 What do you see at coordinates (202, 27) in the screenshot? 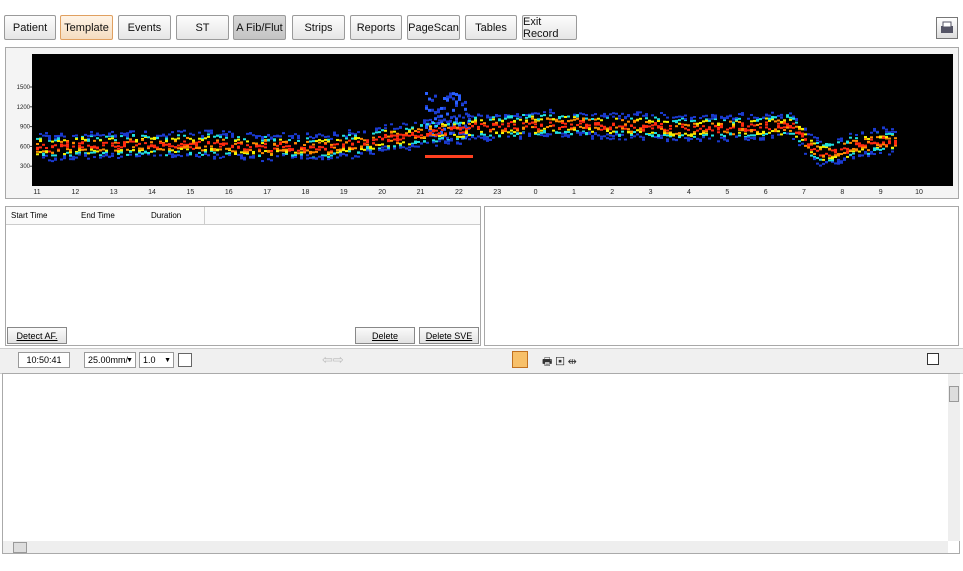
I see `tab-button: ST` at bounding box center [202, 27].